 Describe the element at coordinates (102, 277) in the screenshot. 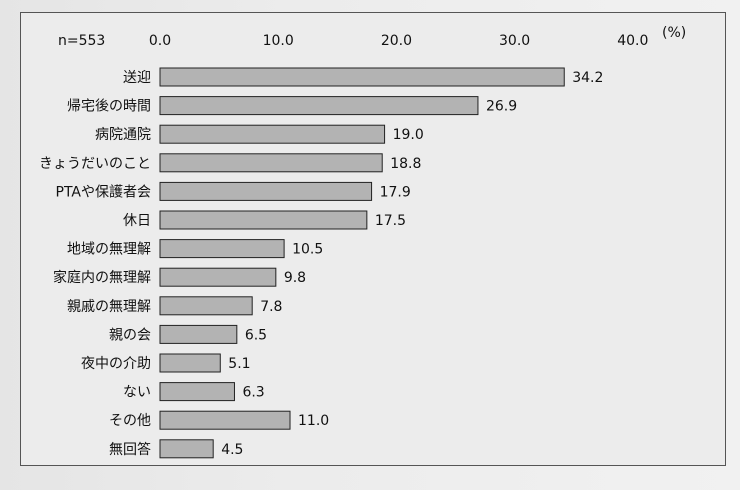

I see `category-label: 家庭内の無理解` at that location.